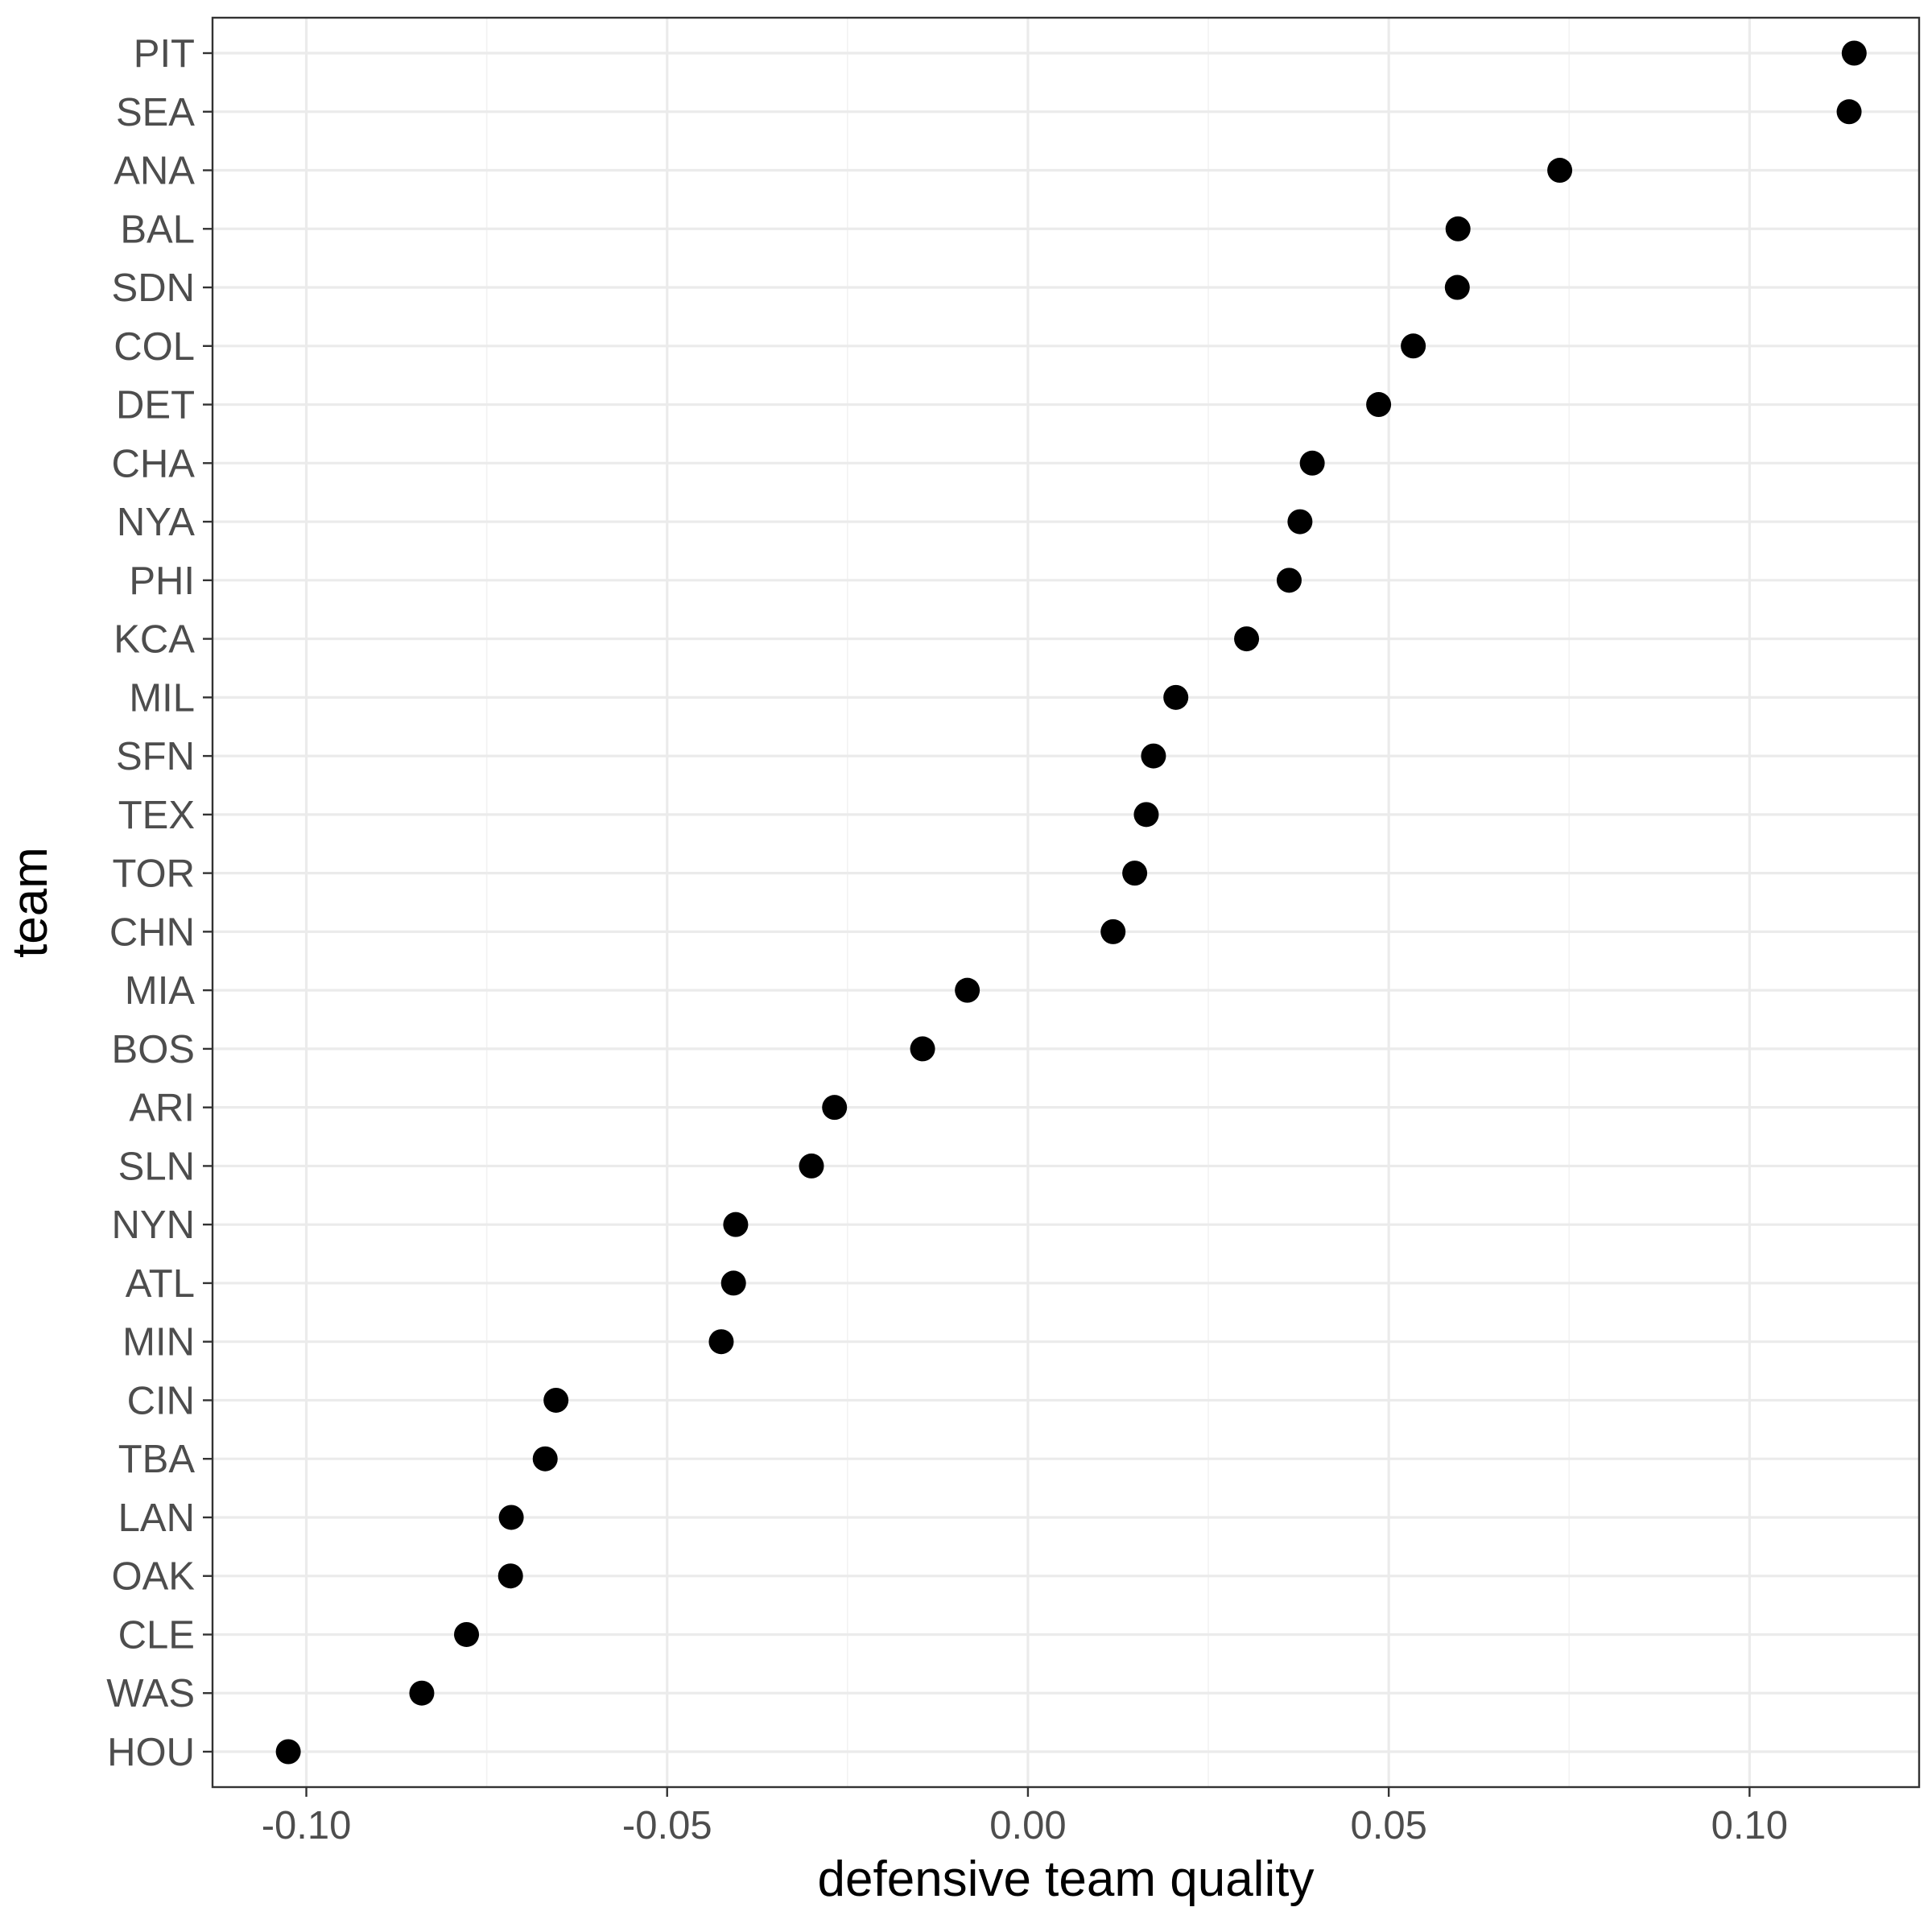 Image resolution: width=1932 pixels, height=1932 pixels. I want to click on y-tick-label: BOS, so click(153, 1049).